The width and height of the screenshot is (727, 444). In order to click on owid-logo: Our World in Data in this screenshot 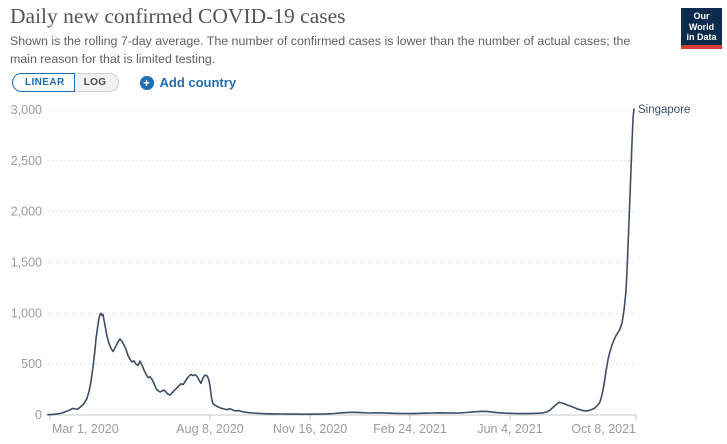, I will do `click(701, 28)`.